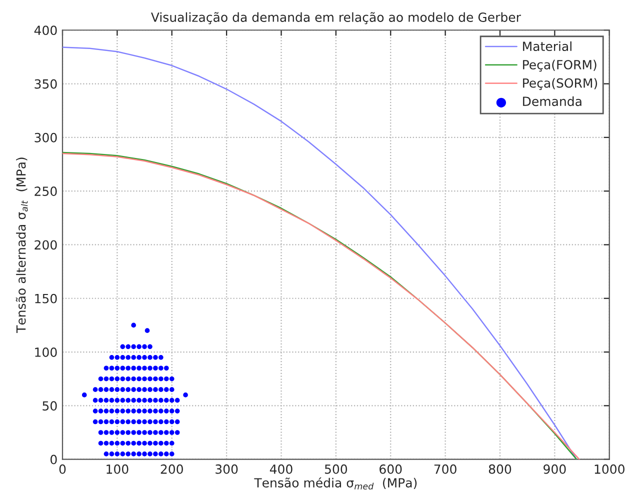 This screenshot has width=625, height=502. What do you see at coordinates (559, 66) in the screenshot?
I see `legend-label: Peça(FORM)` at bounding box center [559, 66].